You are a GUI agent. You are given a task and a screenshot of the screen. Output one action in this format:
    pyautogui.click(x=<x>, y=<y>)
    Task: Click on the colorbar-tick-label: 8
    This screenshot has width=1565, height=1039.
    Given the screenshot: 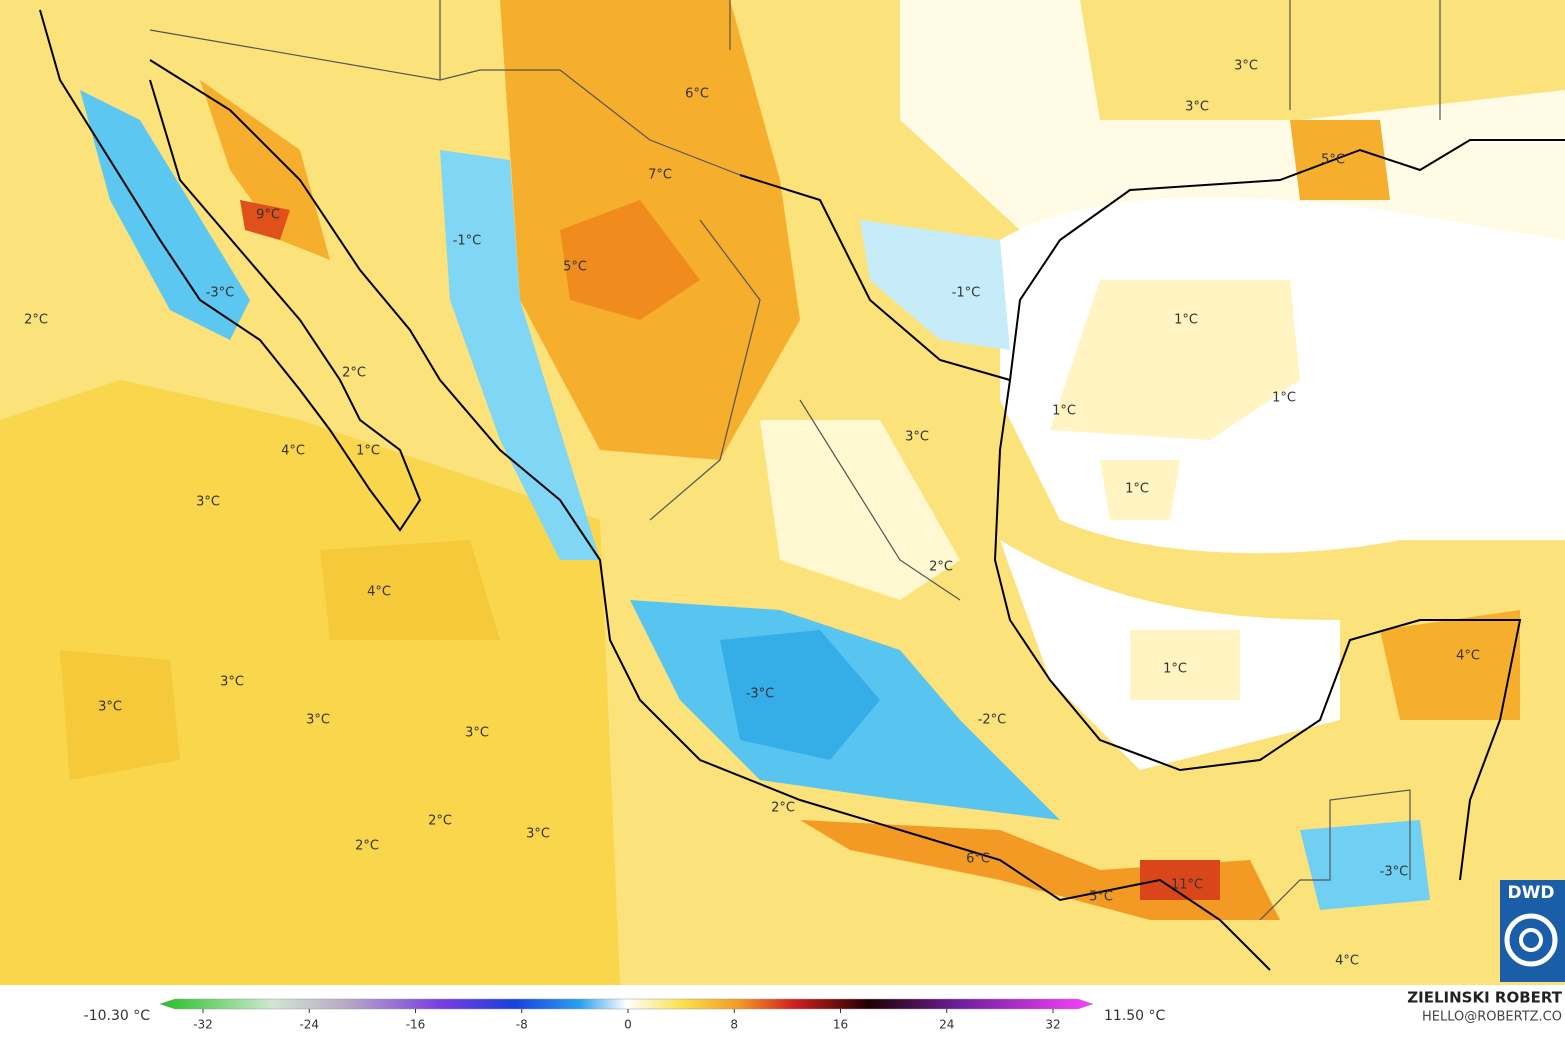 What is the action you would take?
    pyautogui.click(x=734, y=1025)
    